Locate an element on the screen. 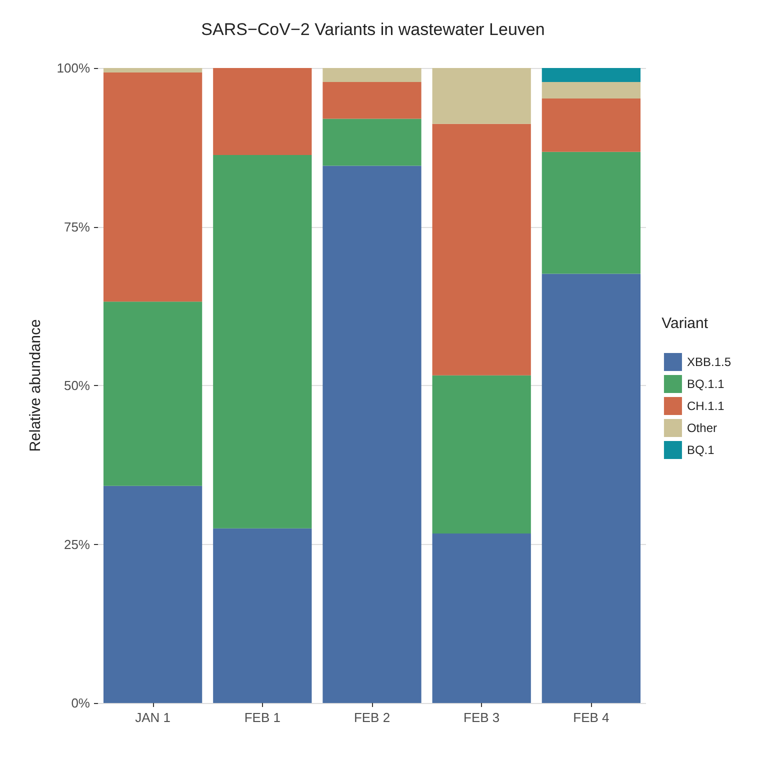 The image size is (764, 763). x-tick-label: FEB 4 is located at coordinates (591, 717).